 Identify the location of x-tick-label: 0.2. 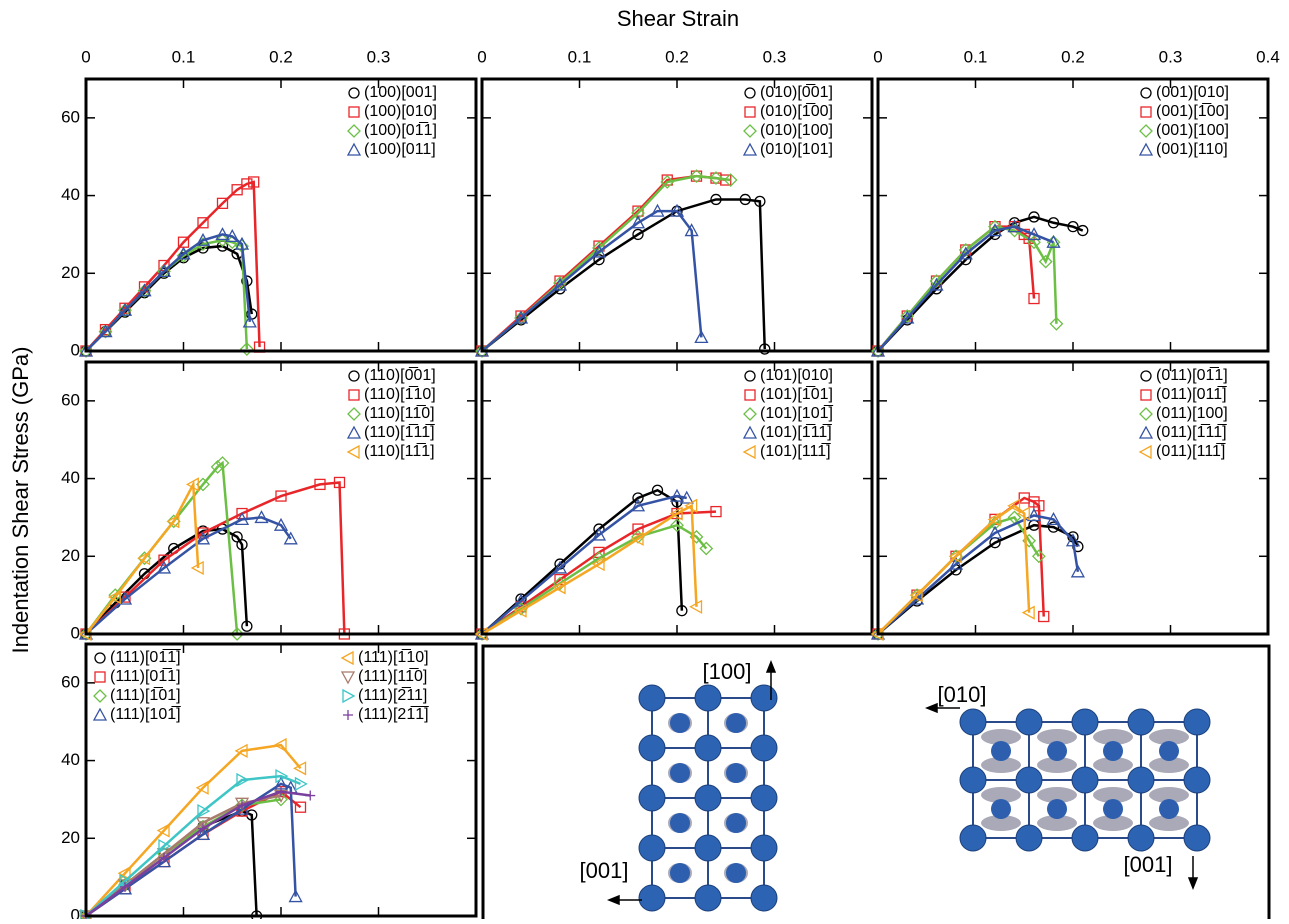
(1073, 56).